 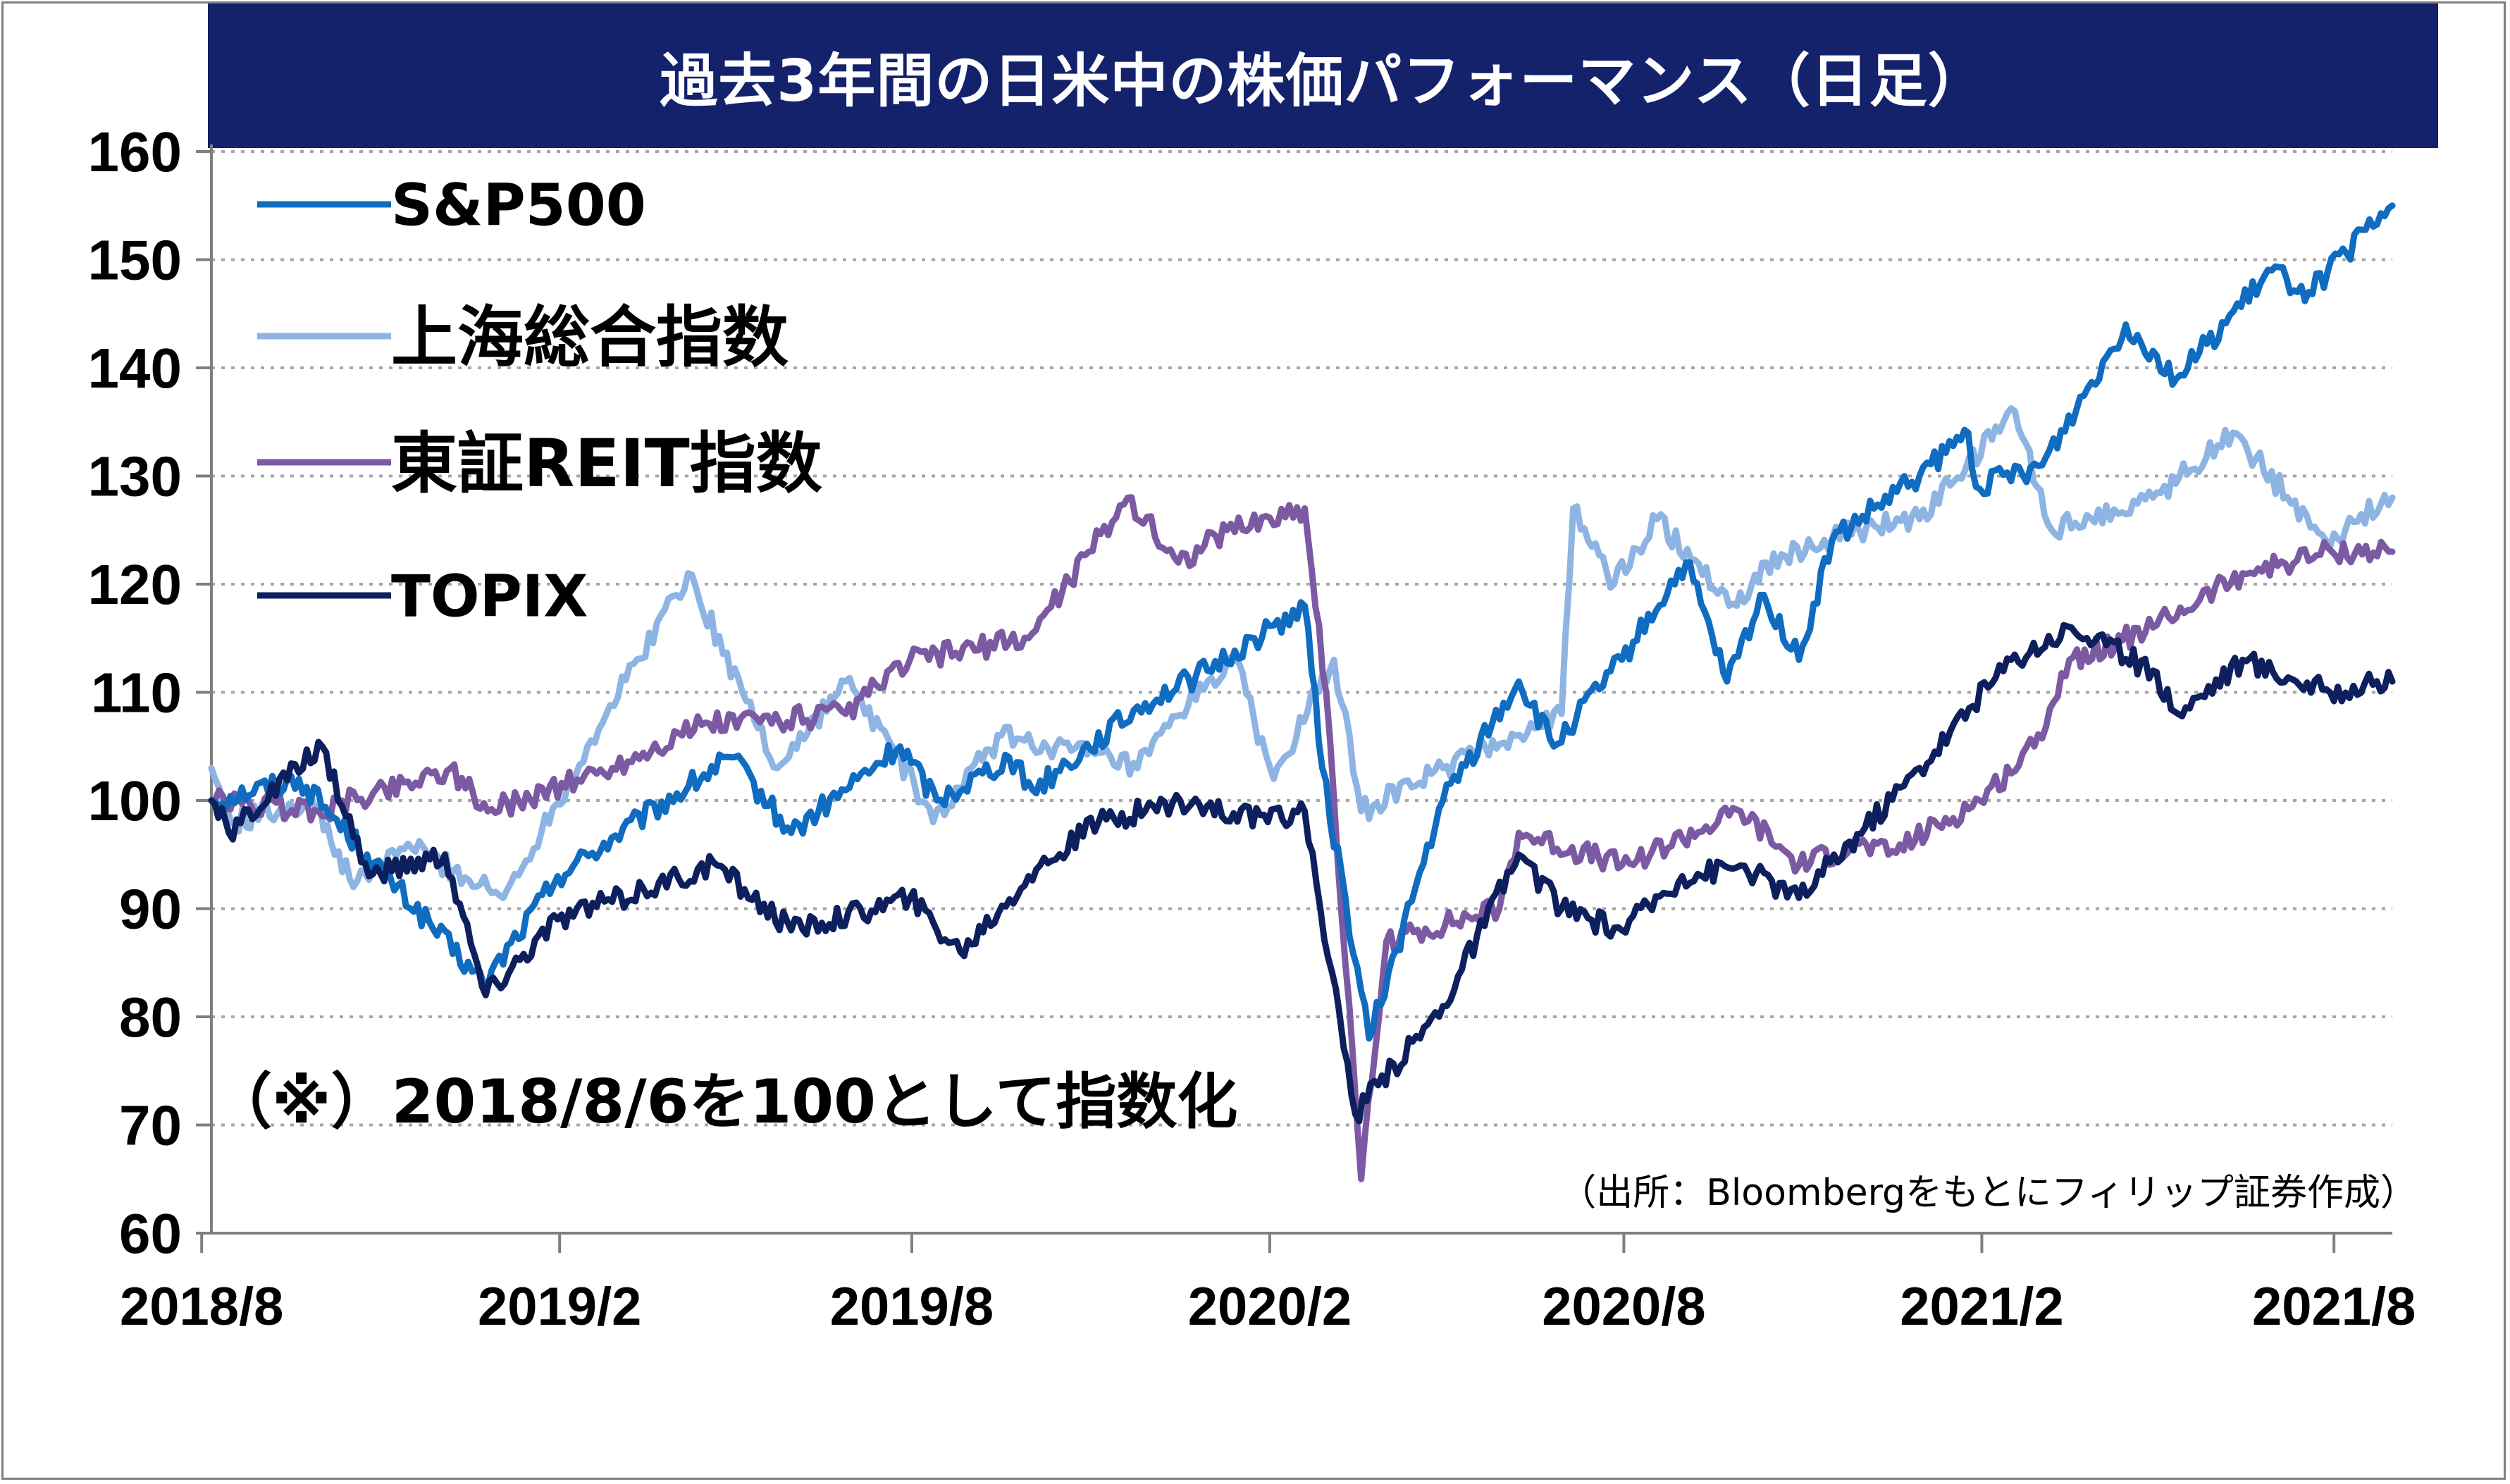 I want to click on x-tick-label: 2019/2, so click(x=559, y=1307).